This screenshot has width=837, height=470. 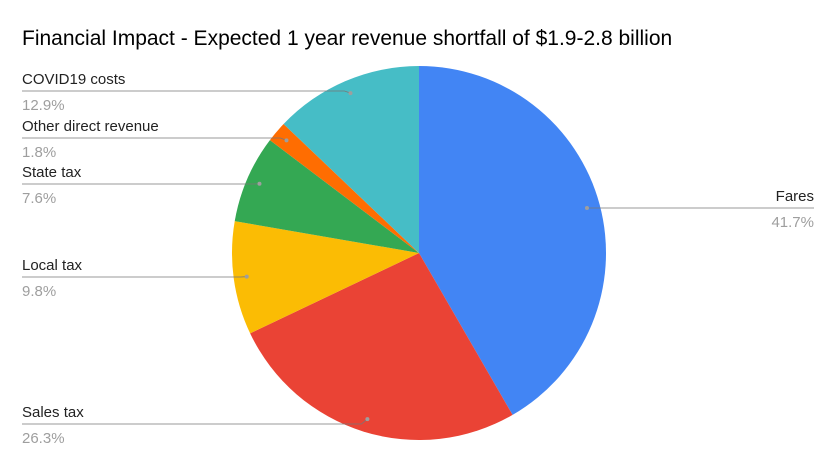 I want to click on slice-label-local-tax: Local tax, so click(x=52, y=265).